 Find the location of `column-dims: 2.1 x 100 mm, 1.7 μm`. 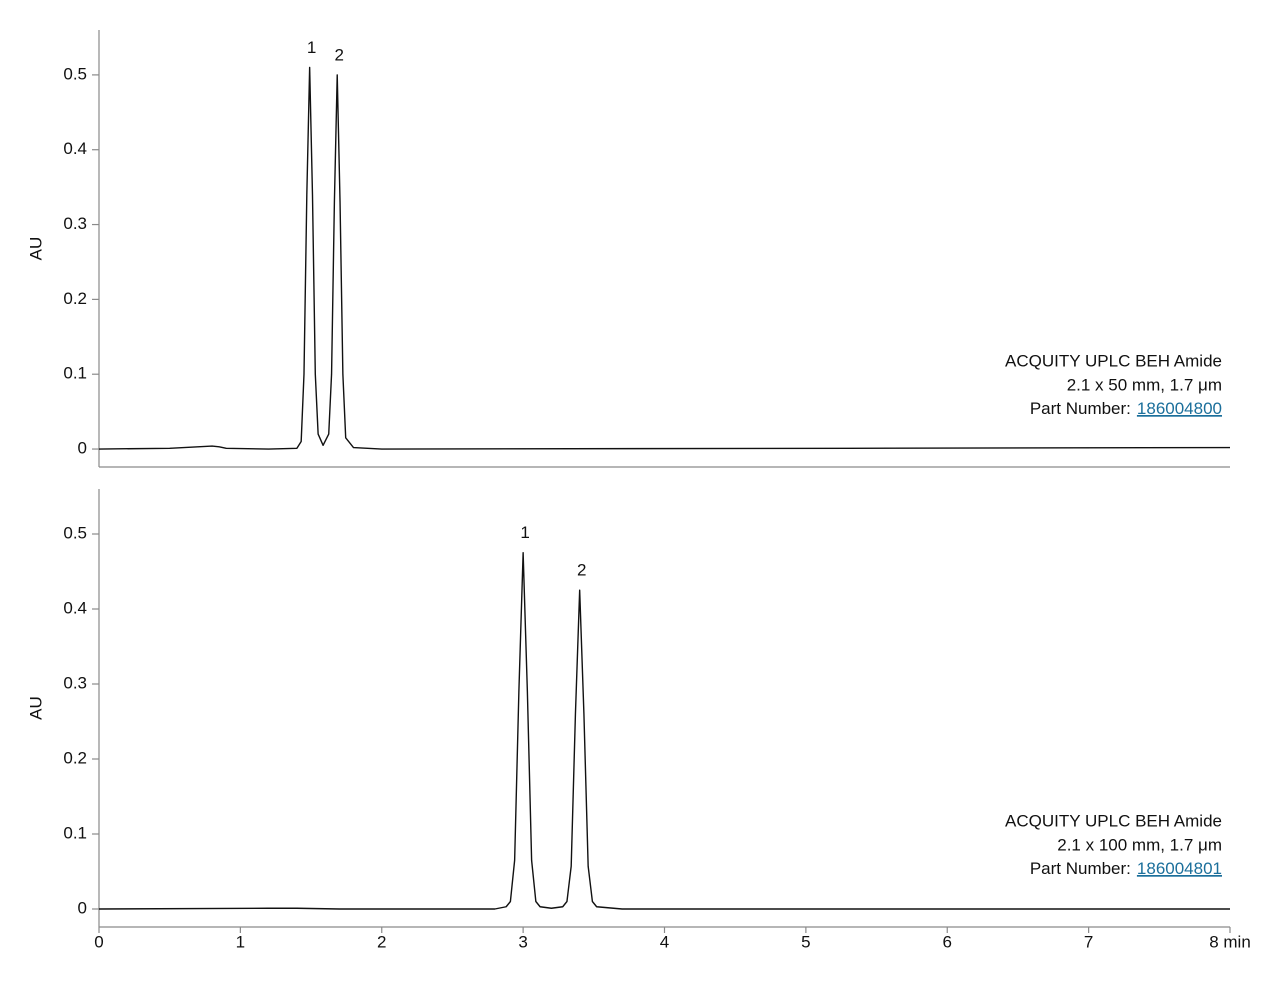

column-dims: 2.1 x 100 mm, 1.7 μm is located at coordinates (1139, 844).